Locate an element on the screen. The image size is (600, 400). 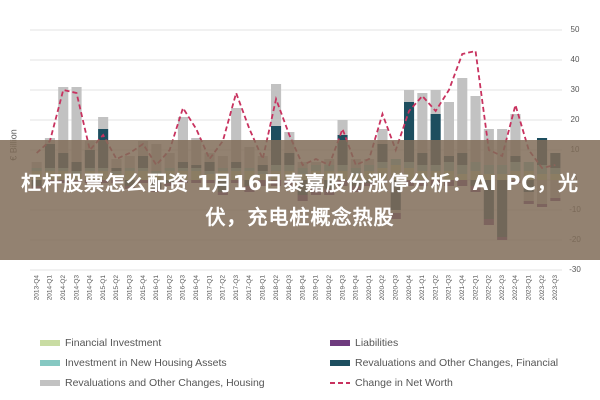
x-tick-label: 2021-Q1 is located at coordinates (422, 288).